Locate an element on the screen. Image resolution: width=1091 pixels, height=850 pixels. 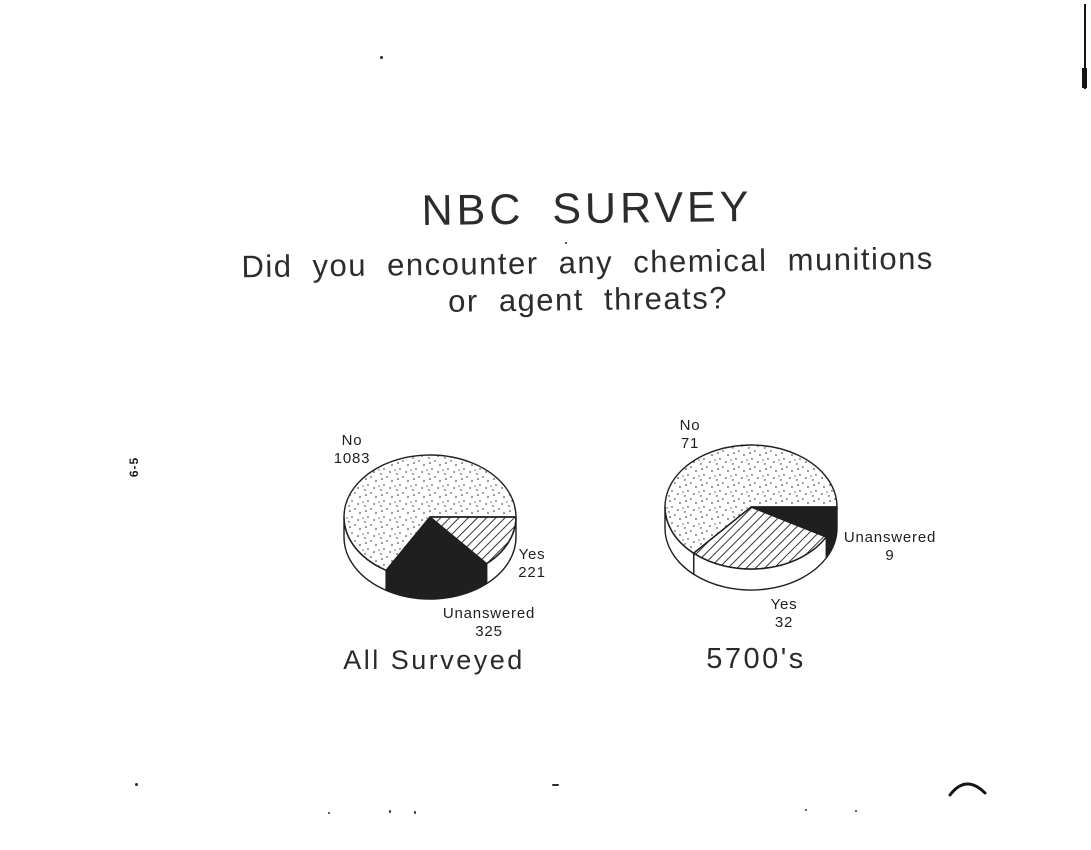
pie2-label-unanswered: Unanswered 9 is located at coordinates (890, 546).